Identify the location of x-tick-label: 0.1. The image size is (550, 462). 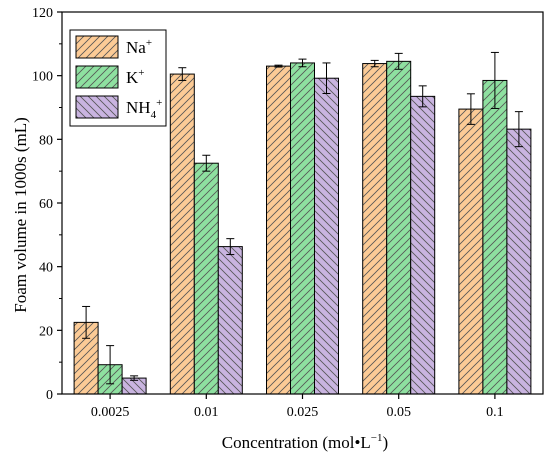
(495, 412).